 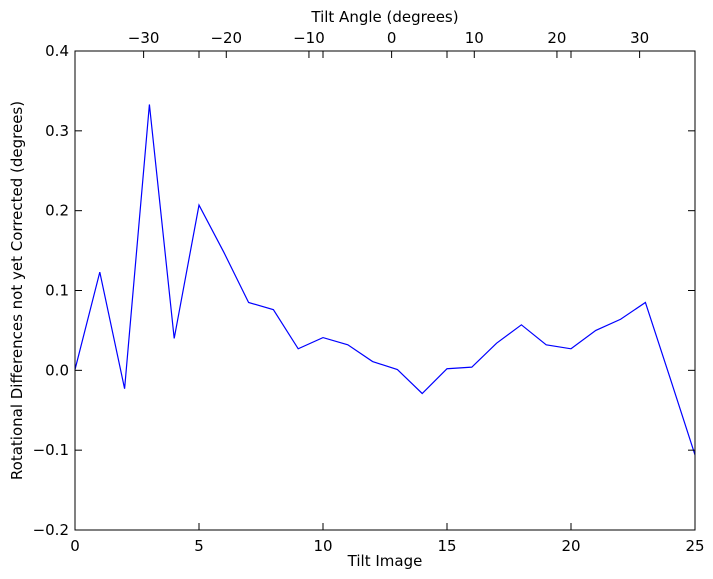 I want to click on x2-tick-label: 0, so click(x=392, y=38).